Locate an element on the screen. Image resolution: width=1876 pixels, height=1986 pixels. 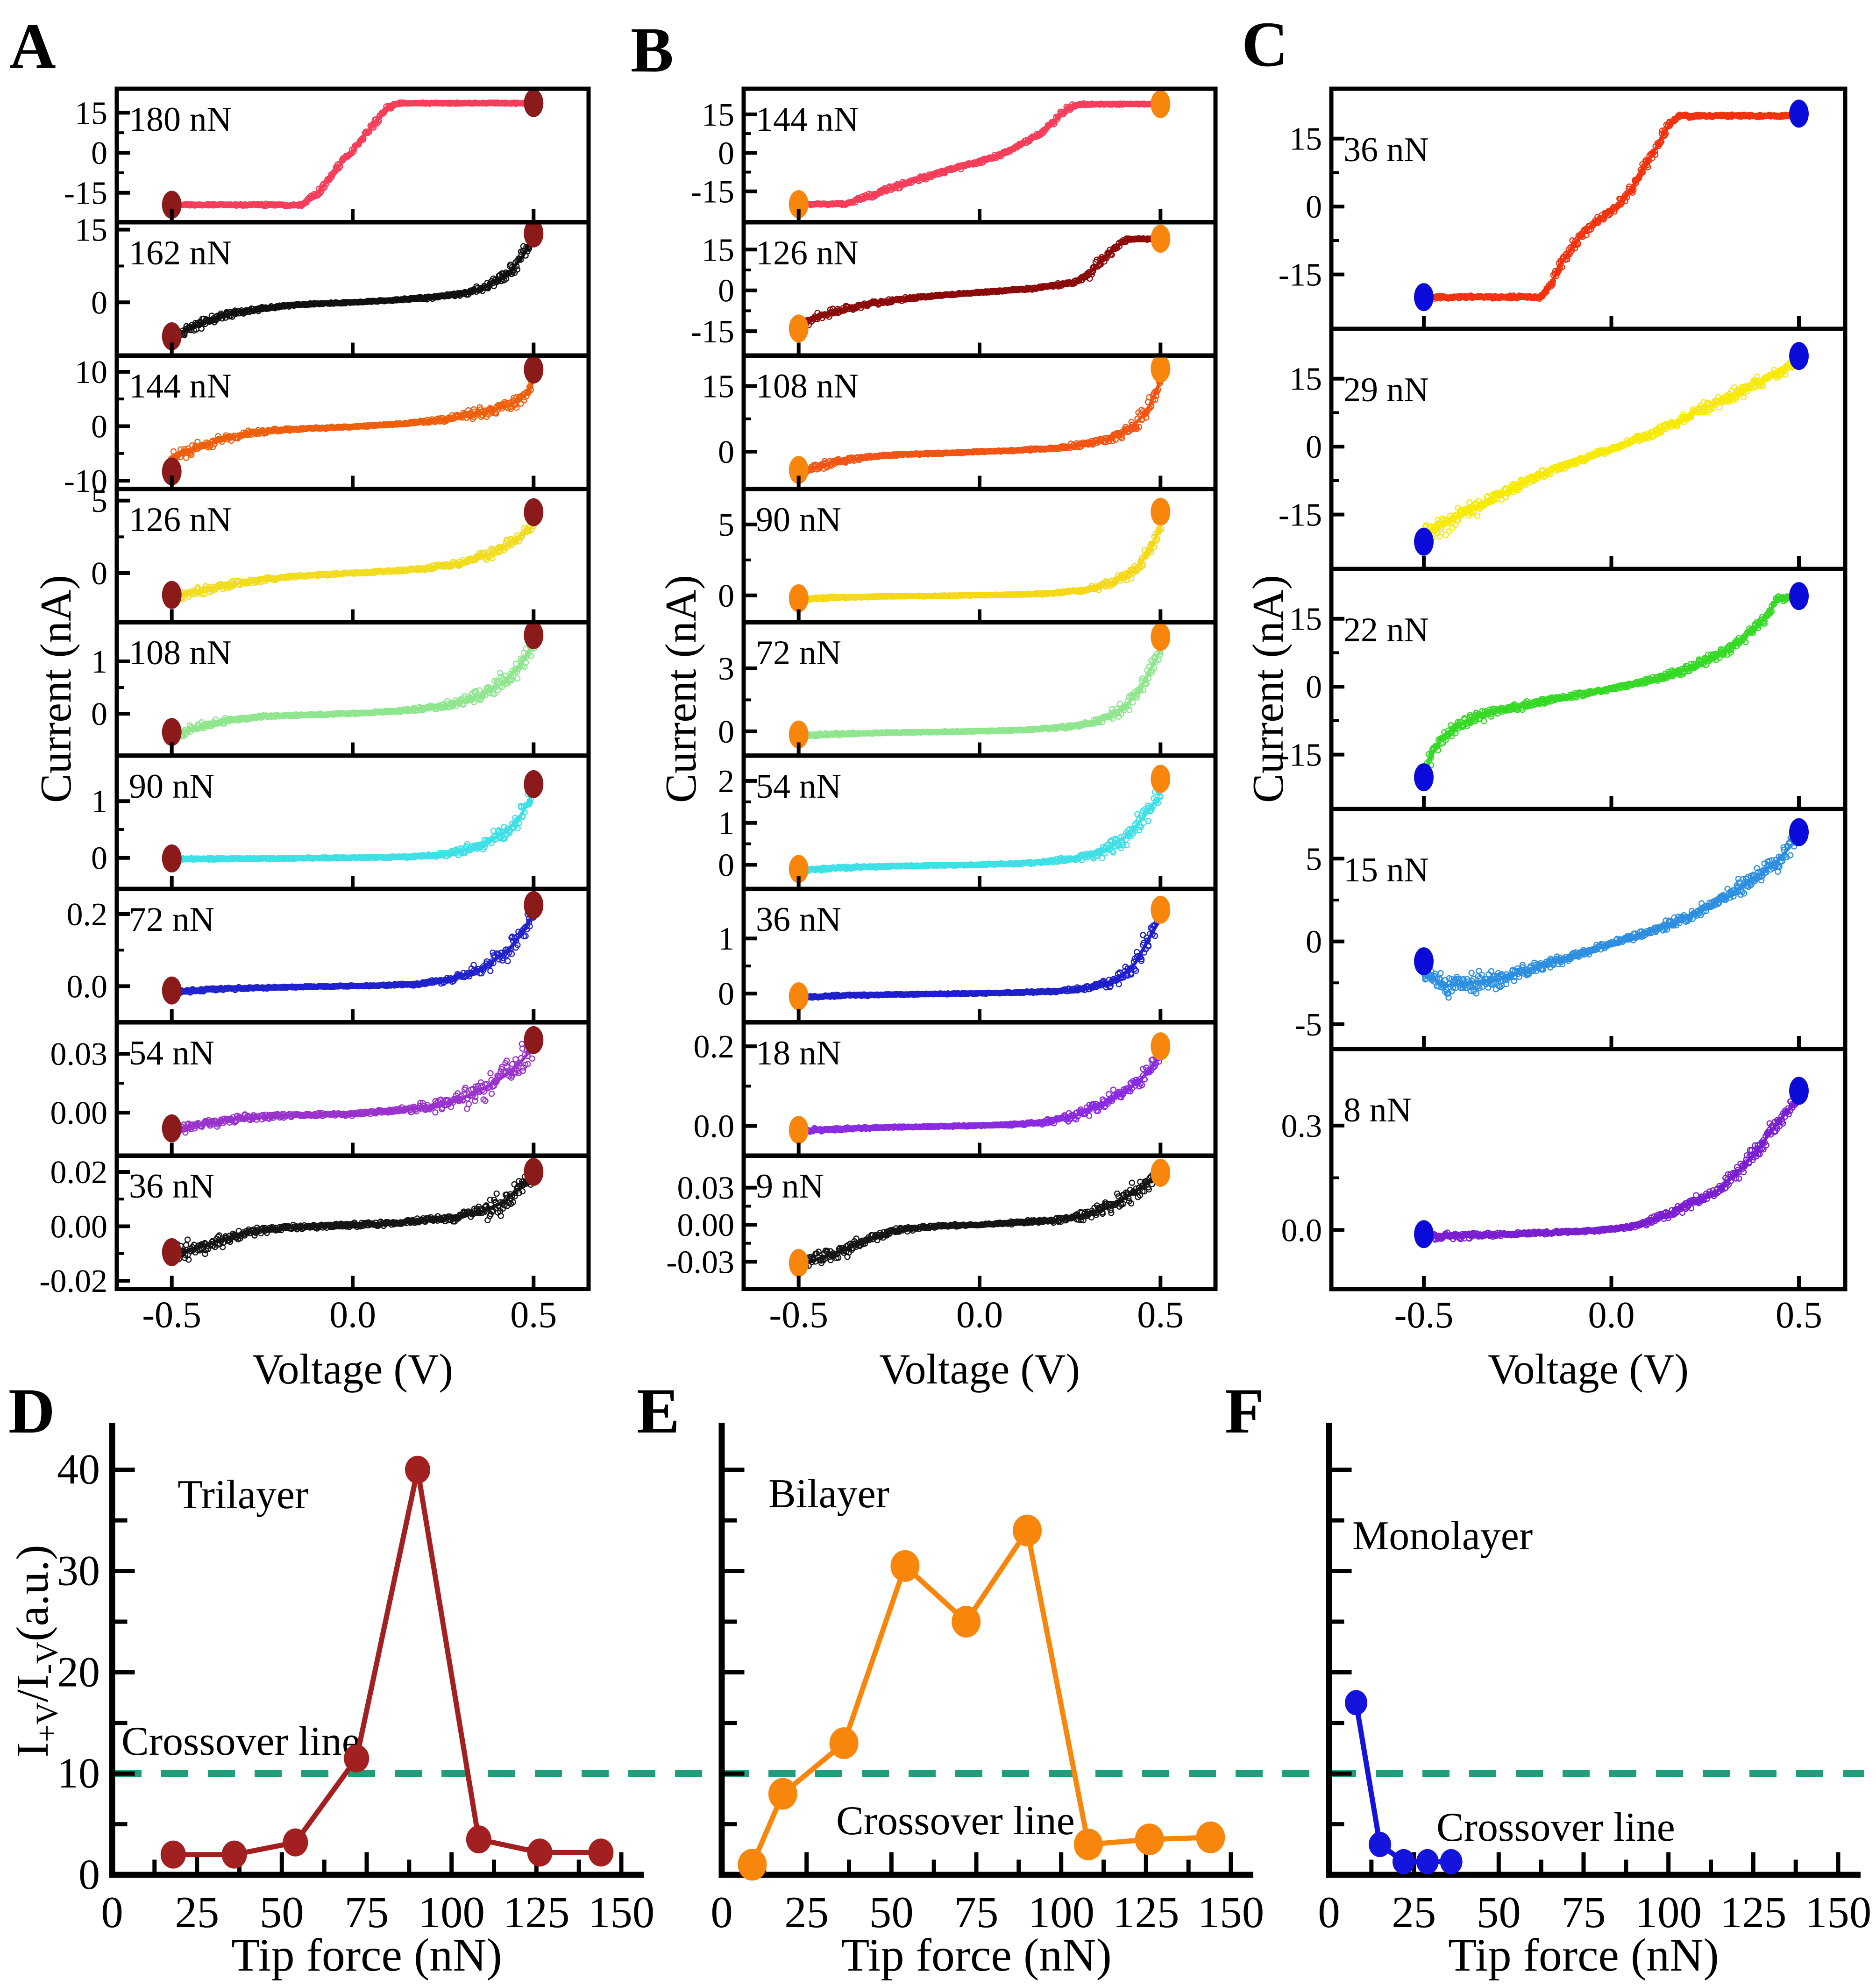
ratio-x-tick-label: 125 is located at coordinates (1146, 1912).